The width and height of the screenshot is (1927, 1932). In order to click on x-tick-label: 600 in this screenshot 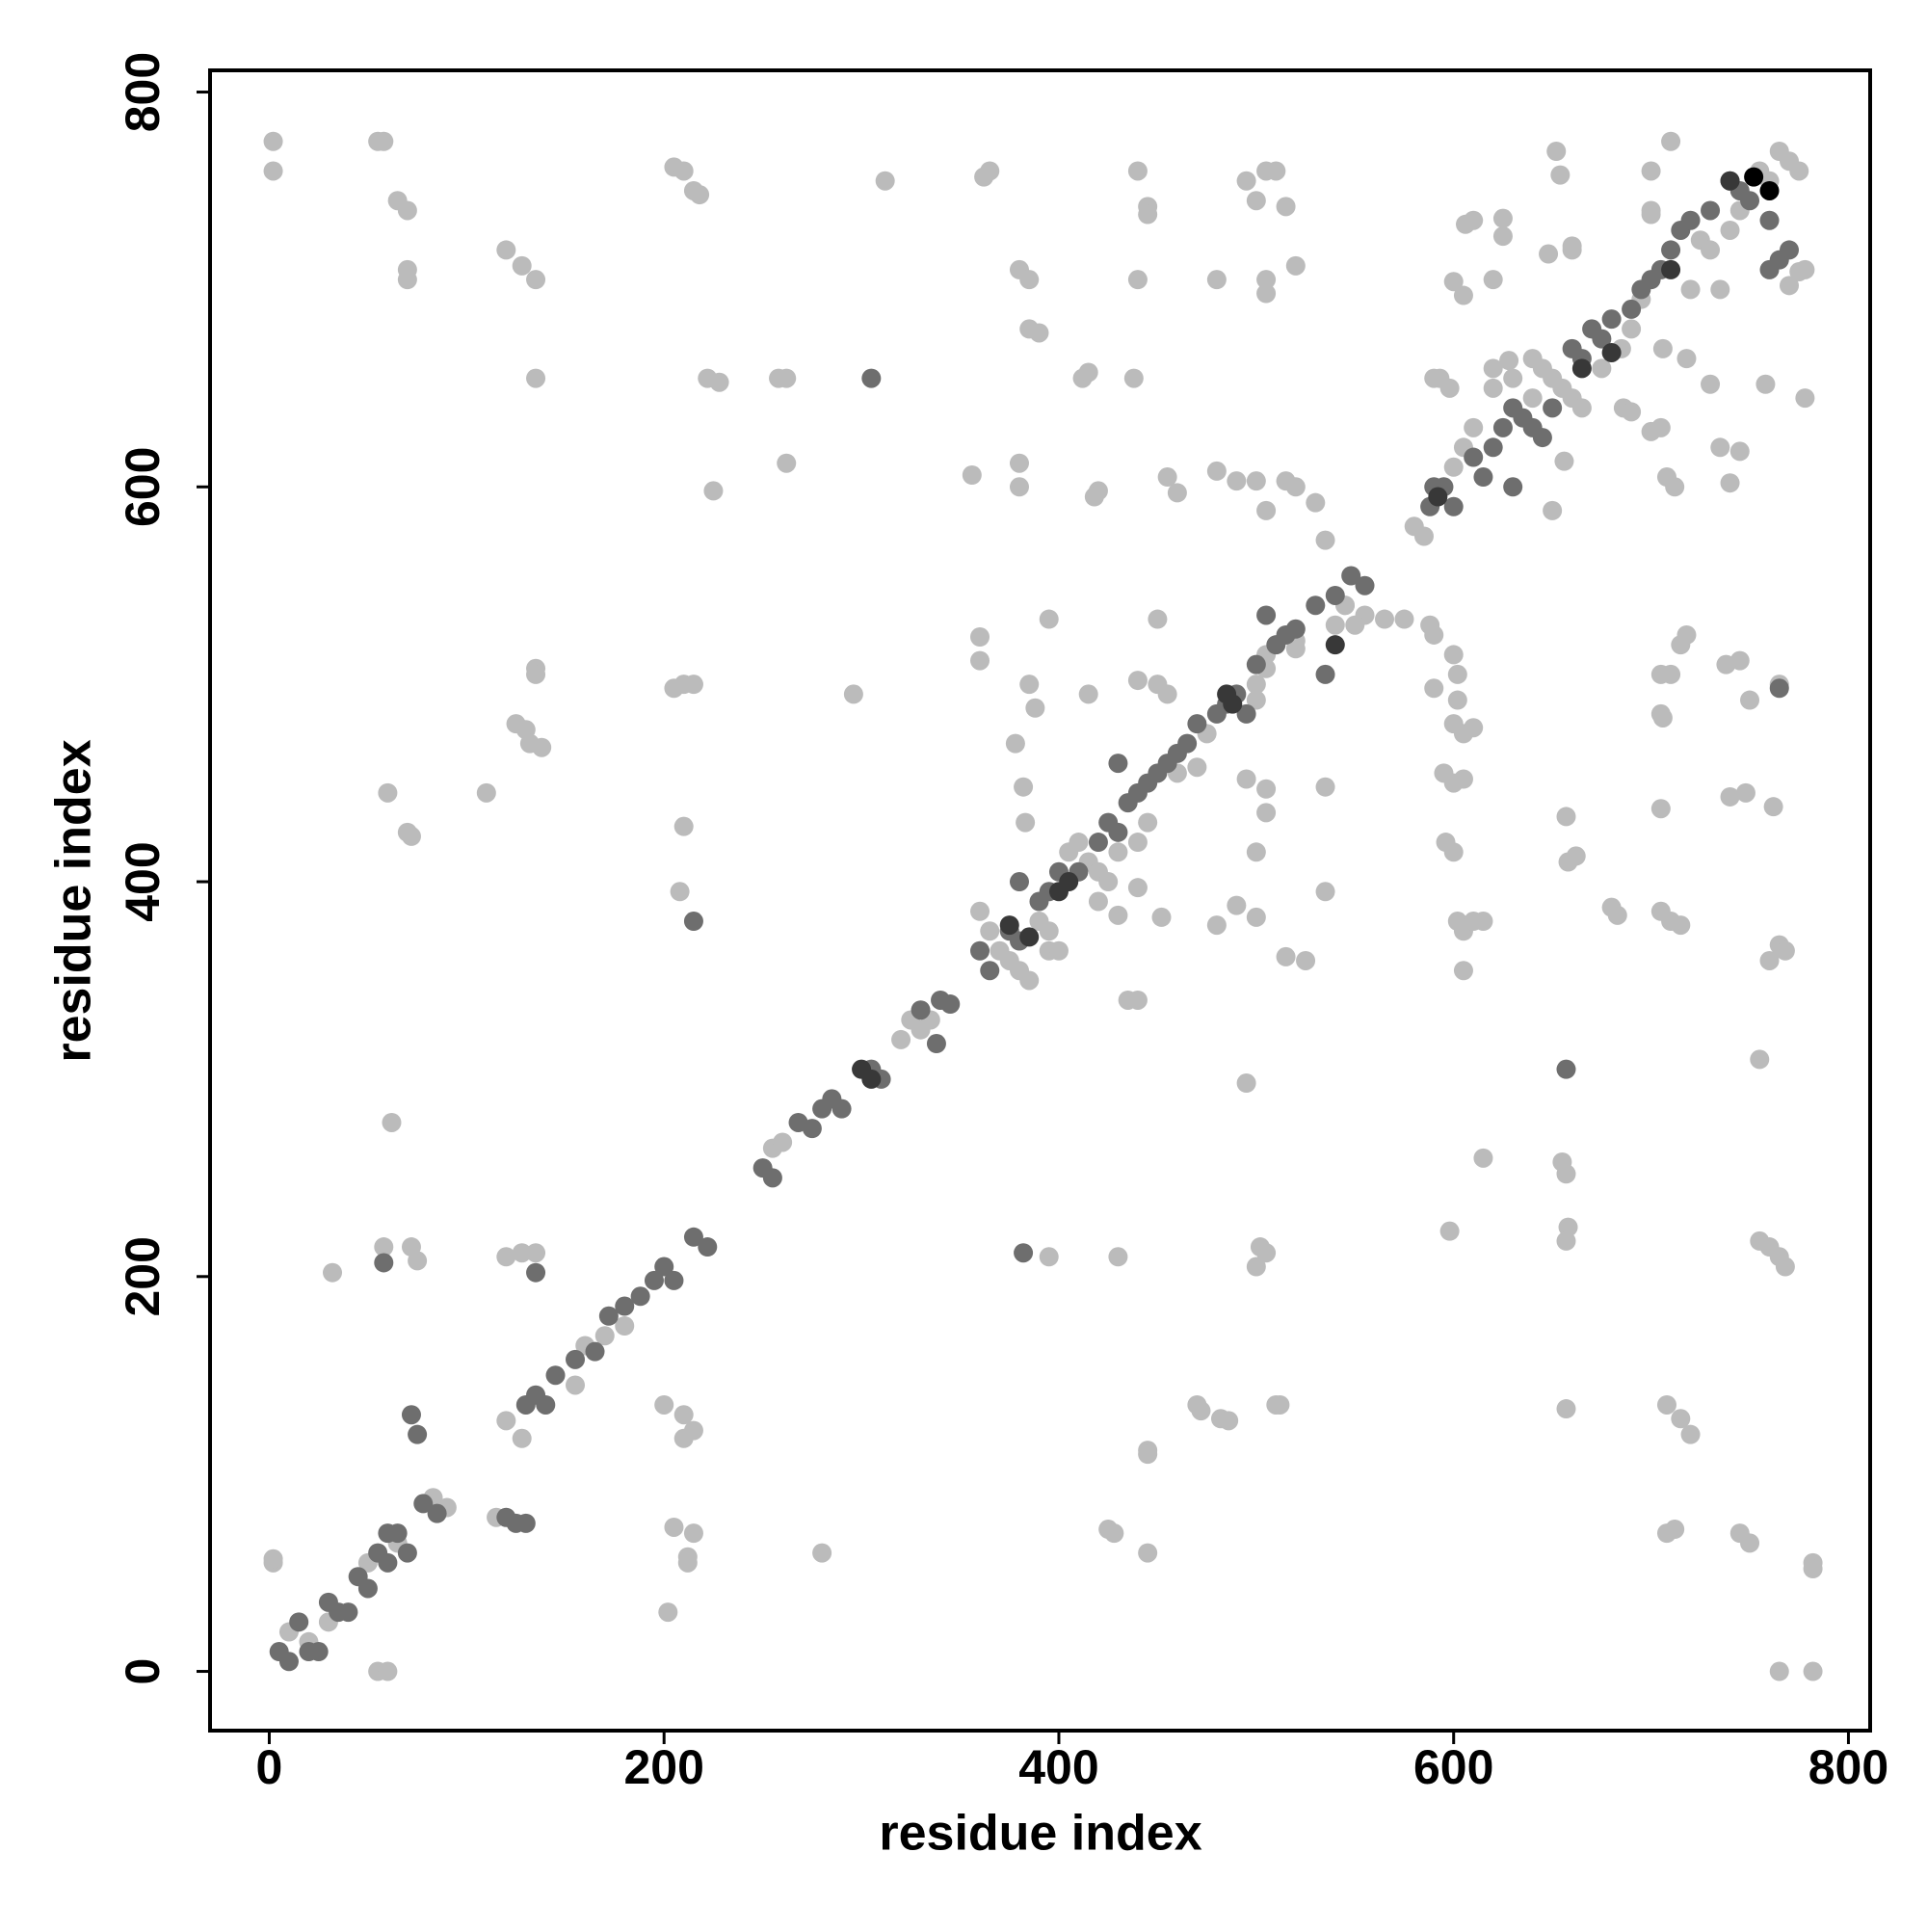, I will do `click(1453, 1767)`.